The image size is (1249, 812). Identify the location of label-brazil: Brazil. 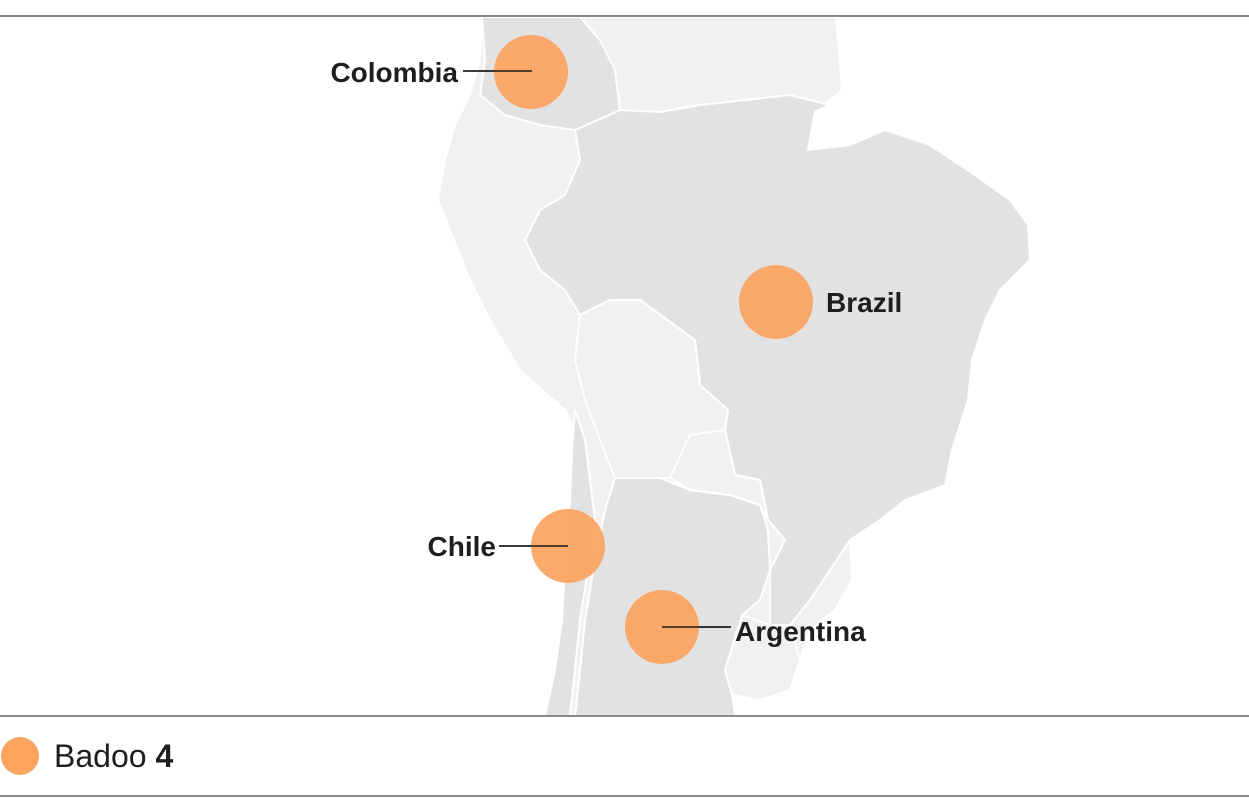
(864, 302).